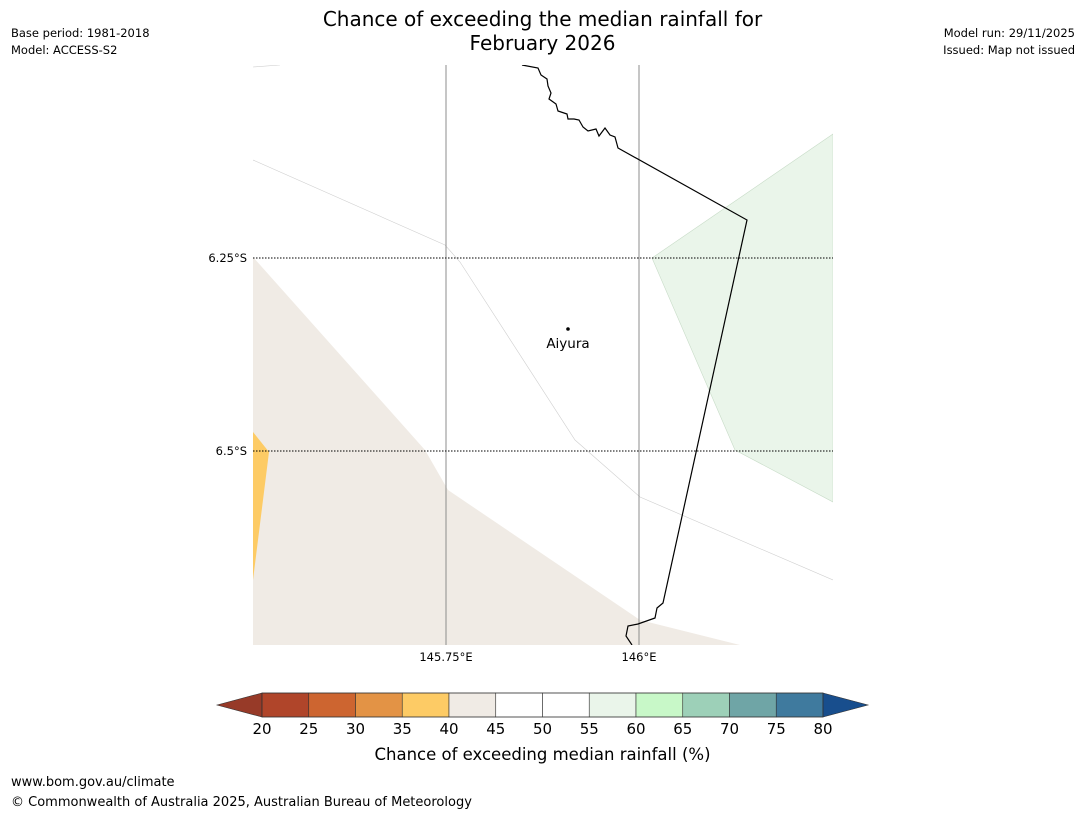 This screenshot has height=816, width=1085. What do you see at coordinates (729, 729) in the screenshot?
I see `colorbar-tick-70: 70` at bounding box center [729, 729].